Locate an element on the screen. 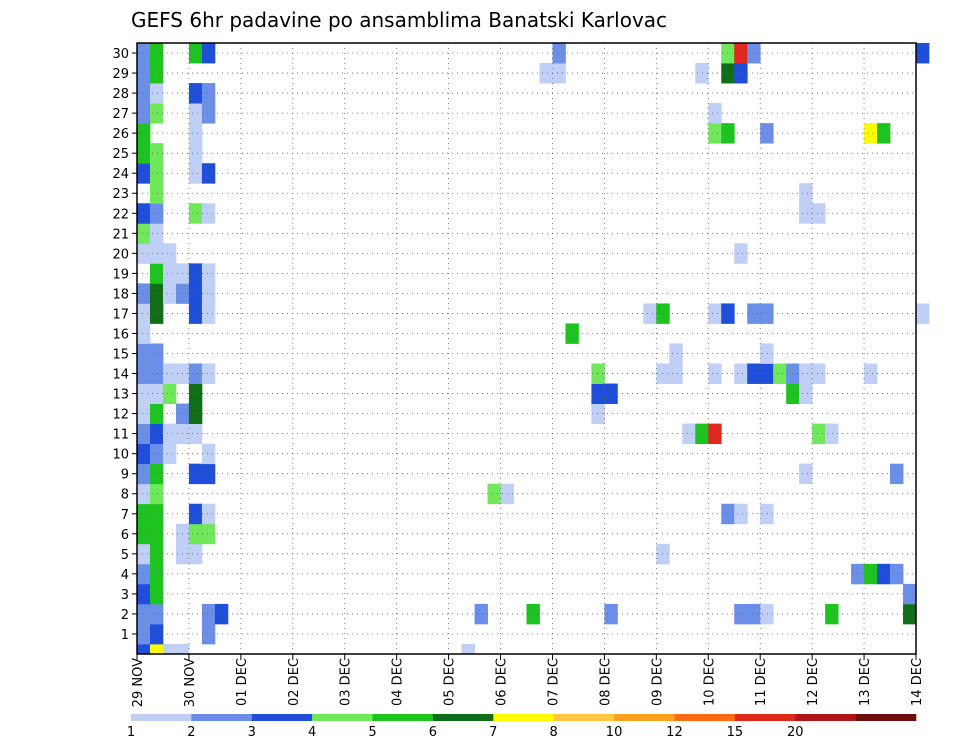 Image resolution: width=960 pixels, height=742 pixels. x-tick-label: 14 DEC is located at coordinates (917, 682).